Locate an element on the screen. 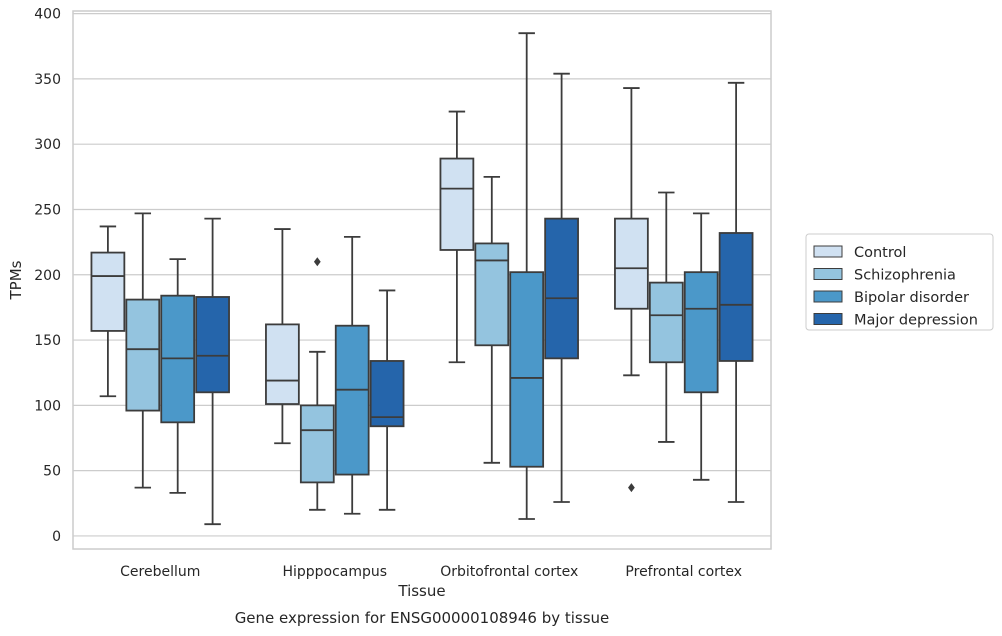 This screenshot has width=1002, height=636. legend-label: Control is located at coordinates (880, 253).